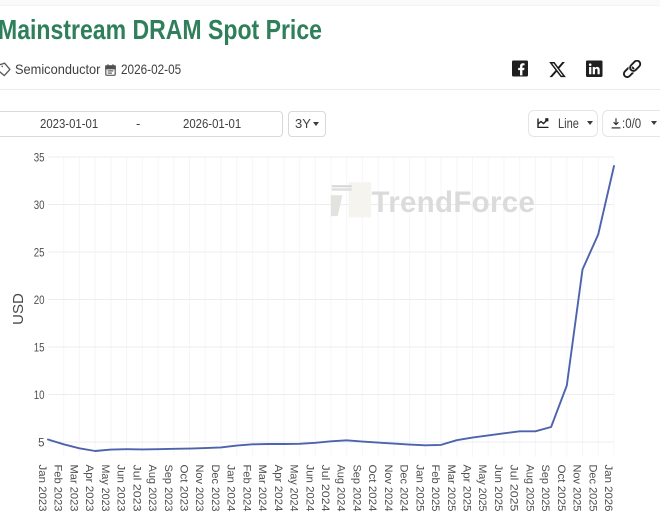 Image resolution: width=660 pixels, height=531 pixels. What do you see at coordinates (529, 488) in the screenshot?
I see `svg-text: Aug 2025` at bounding box center [529, 488].